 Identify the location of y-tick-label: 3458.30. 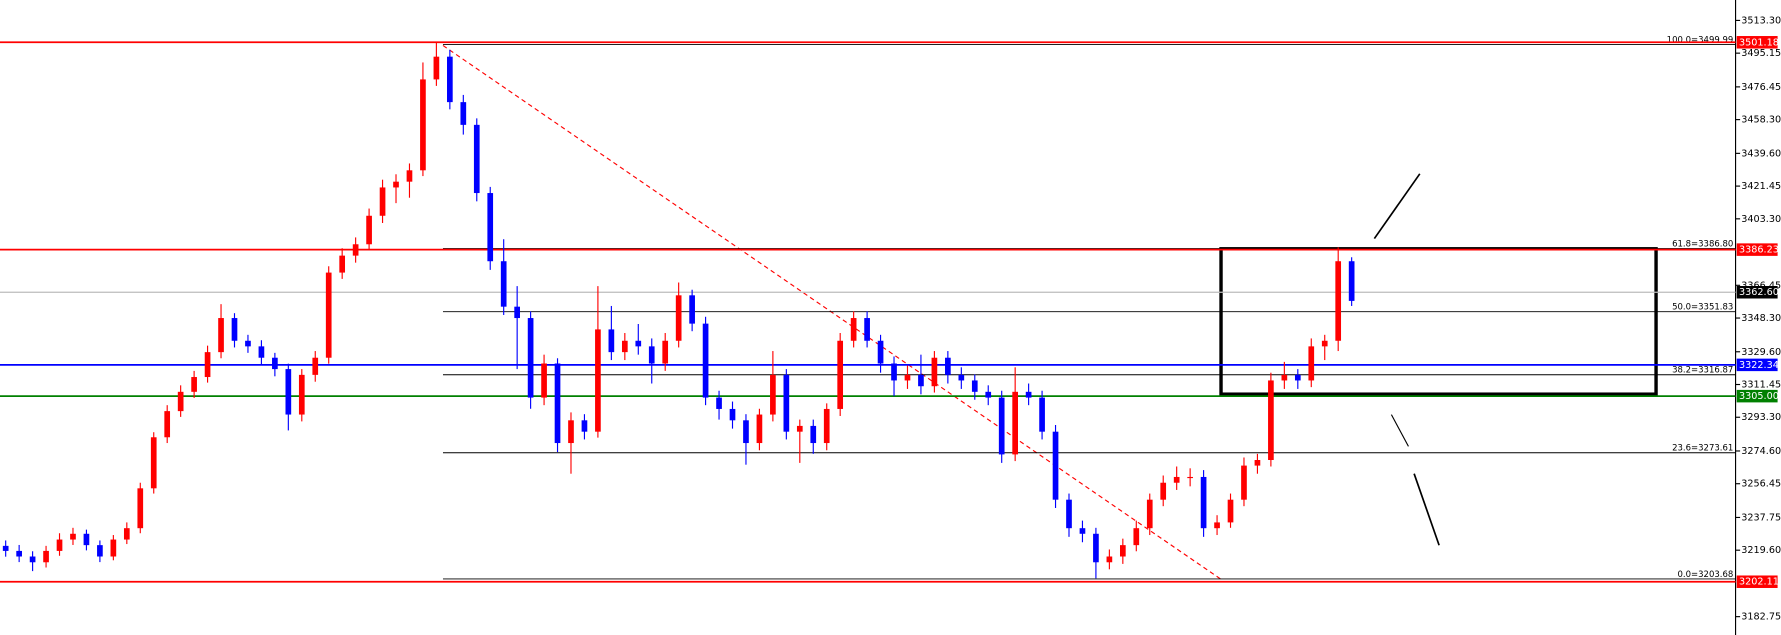
(1761, 120).